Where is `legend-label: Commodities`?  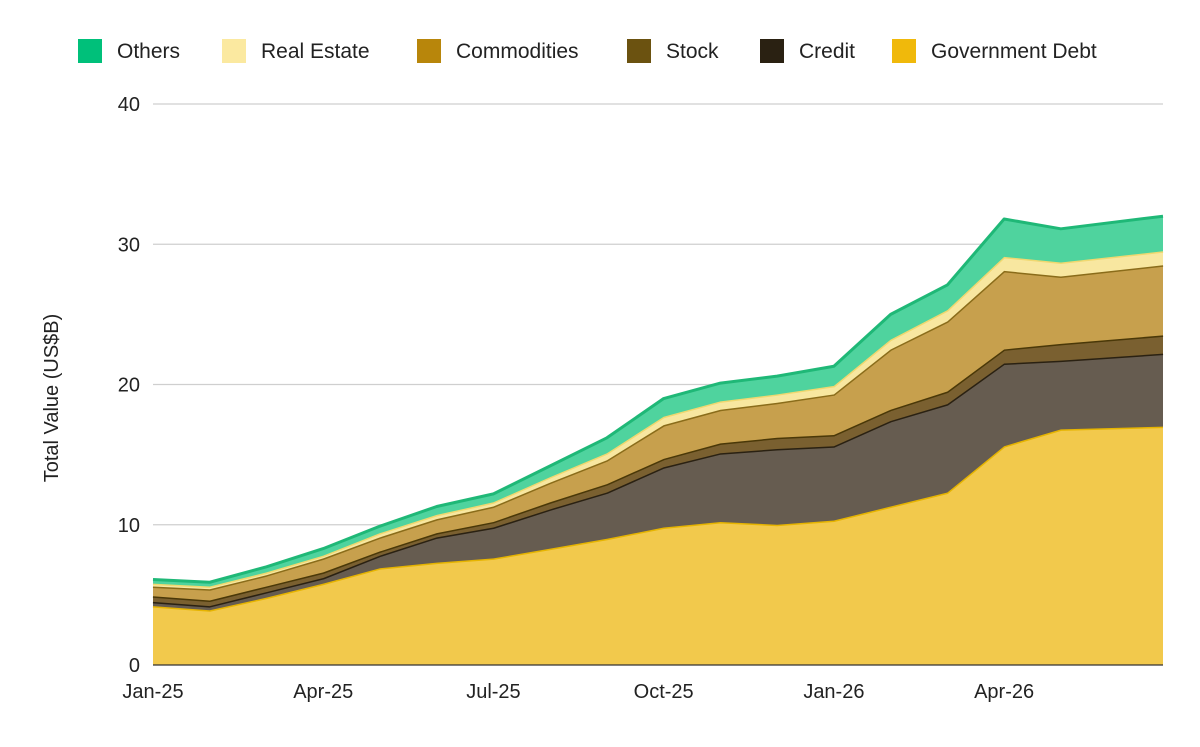 legend-label: Commodities is located at coordinates (517, 51).